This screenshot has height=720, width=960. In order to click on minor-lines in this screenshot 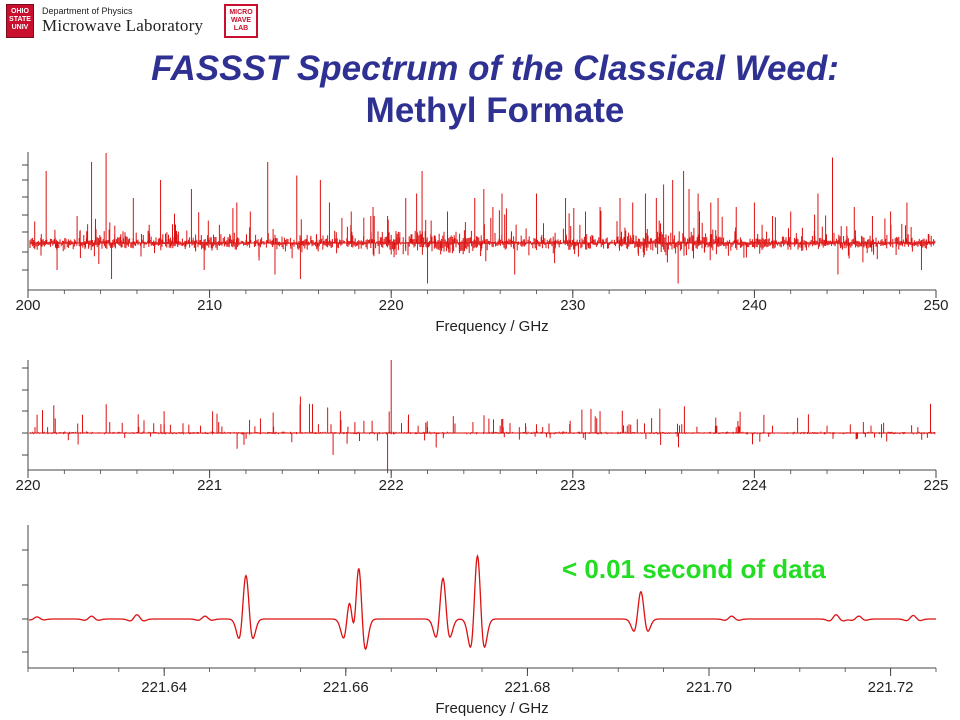, I will do `click(482, 426)`.